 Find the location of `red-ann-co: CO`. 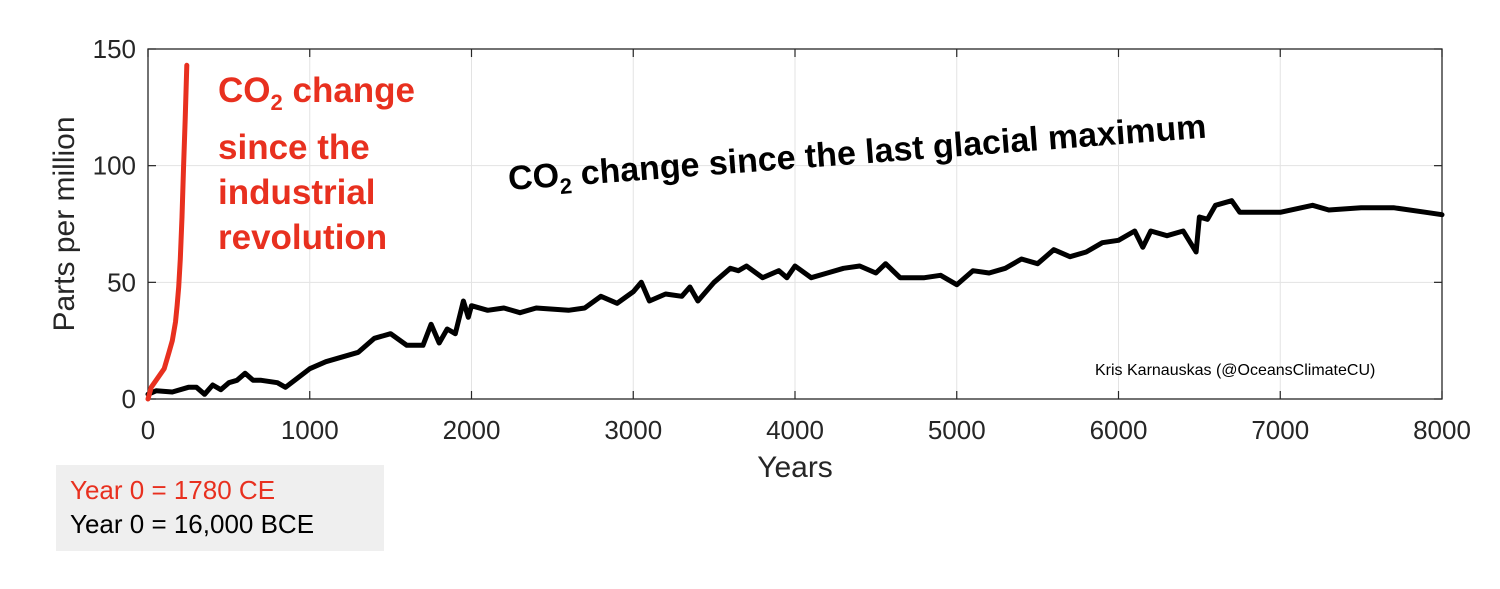

red-ann-co: CO is located at coordinates (244, 90).